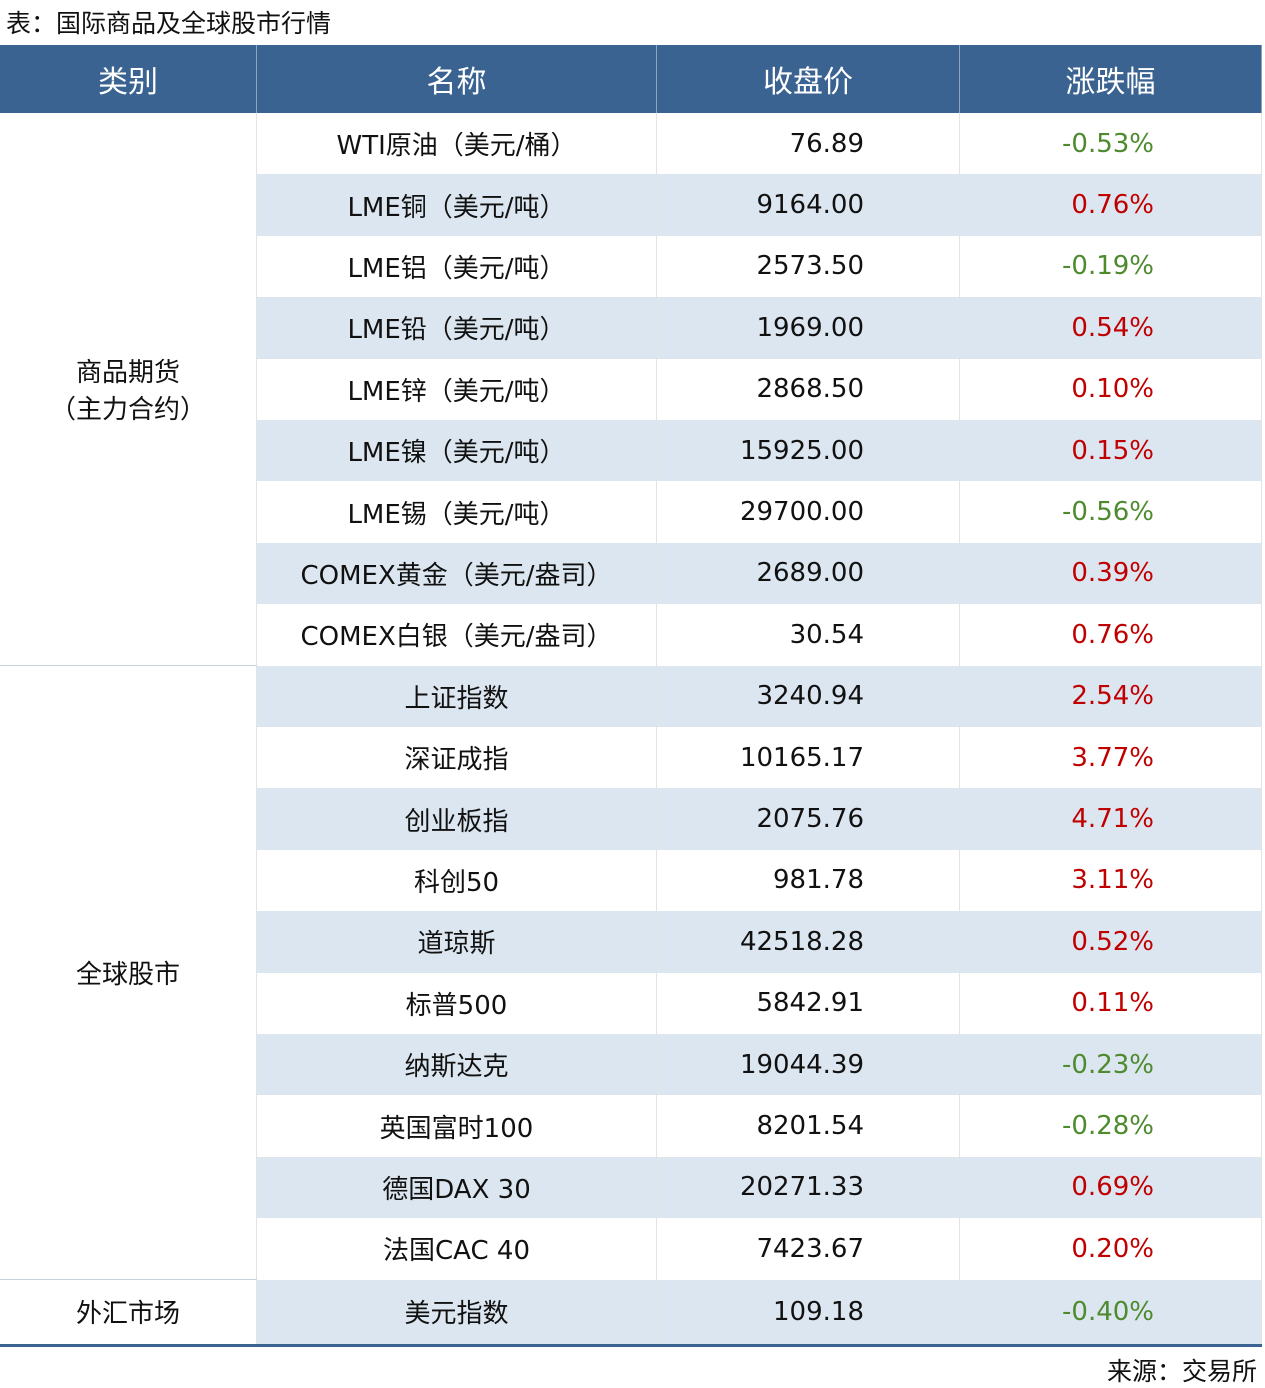 The height and width of the screenshot is (1388, 1265). I want to click on change-cell: 0.20%, so click(1111, 1249).